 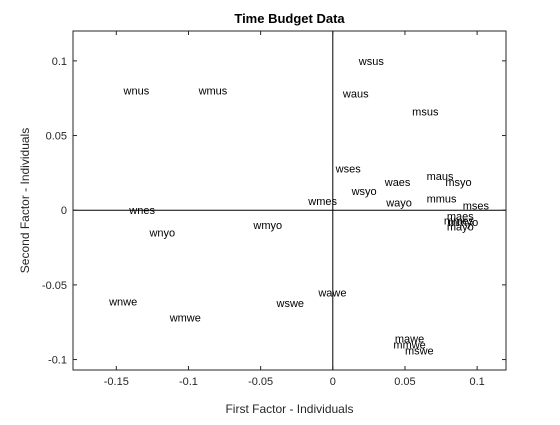 I want to click on point-label-wmwe: wmwe, so click(x=185, y=319).